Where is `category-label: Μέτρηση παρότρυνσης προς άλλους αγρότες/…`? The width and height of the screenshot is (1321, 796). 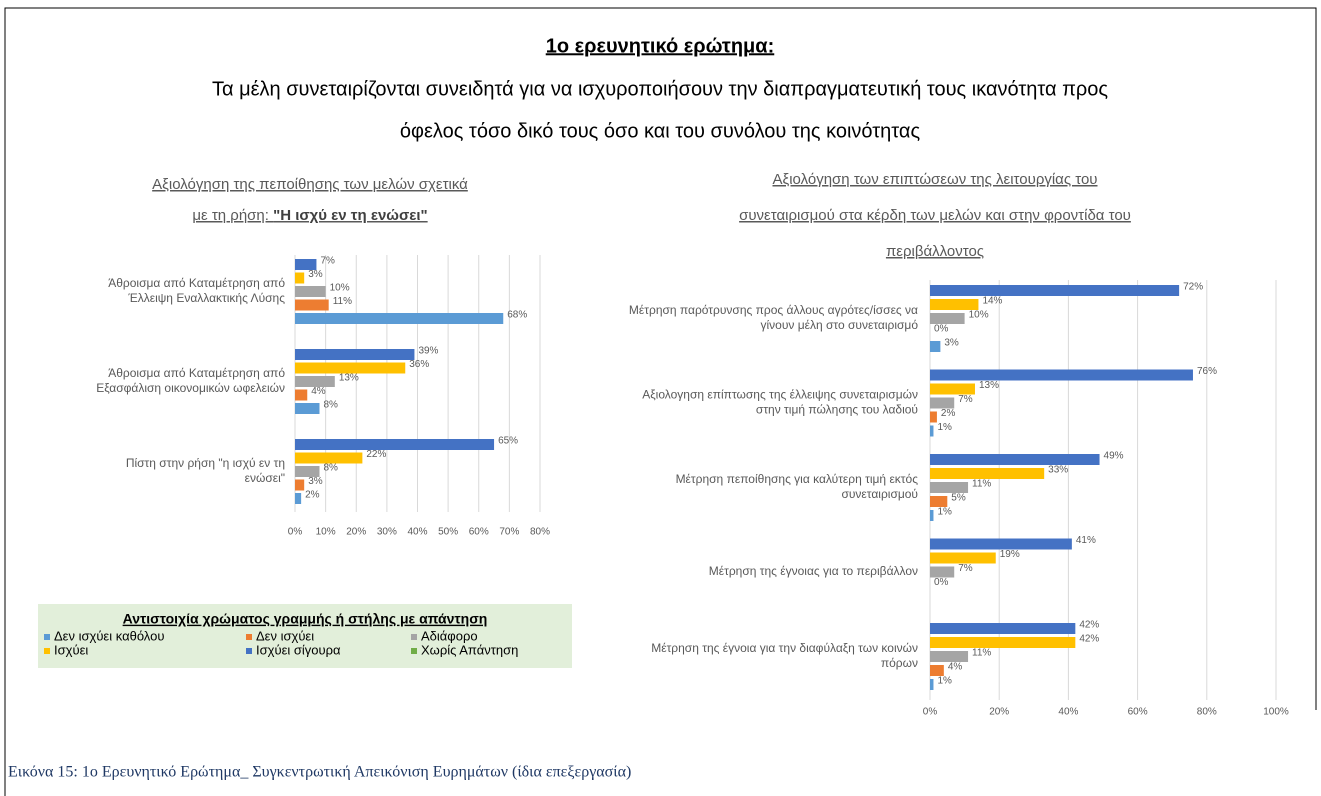
category-label: Μέτρηση παρότρυνσης προς άλλους αγρότες/… is located at coordinates (773, 310).